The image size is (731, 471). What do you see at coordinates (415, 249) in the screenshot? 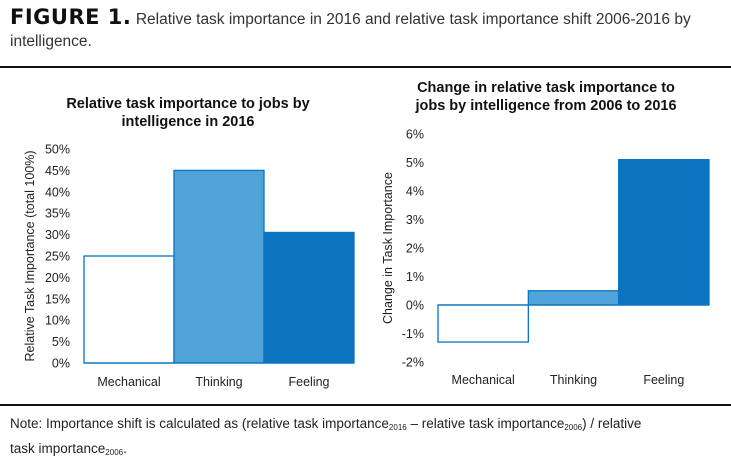
I see `y-tick-label: 2%` at bounding box center [415, 249].